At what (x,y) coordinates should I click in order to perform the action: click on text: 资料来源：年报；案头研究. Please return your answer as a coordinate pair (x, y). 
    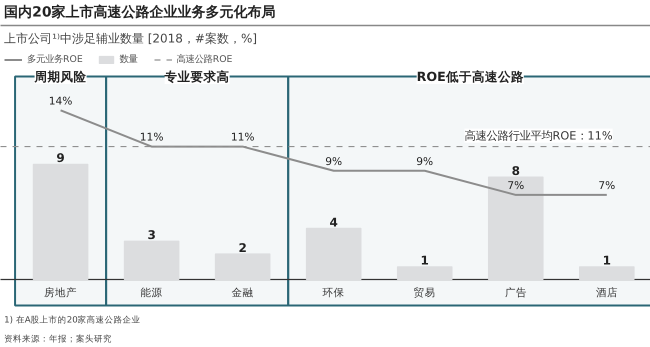
    Looking at the image, I should click on (58, 339).